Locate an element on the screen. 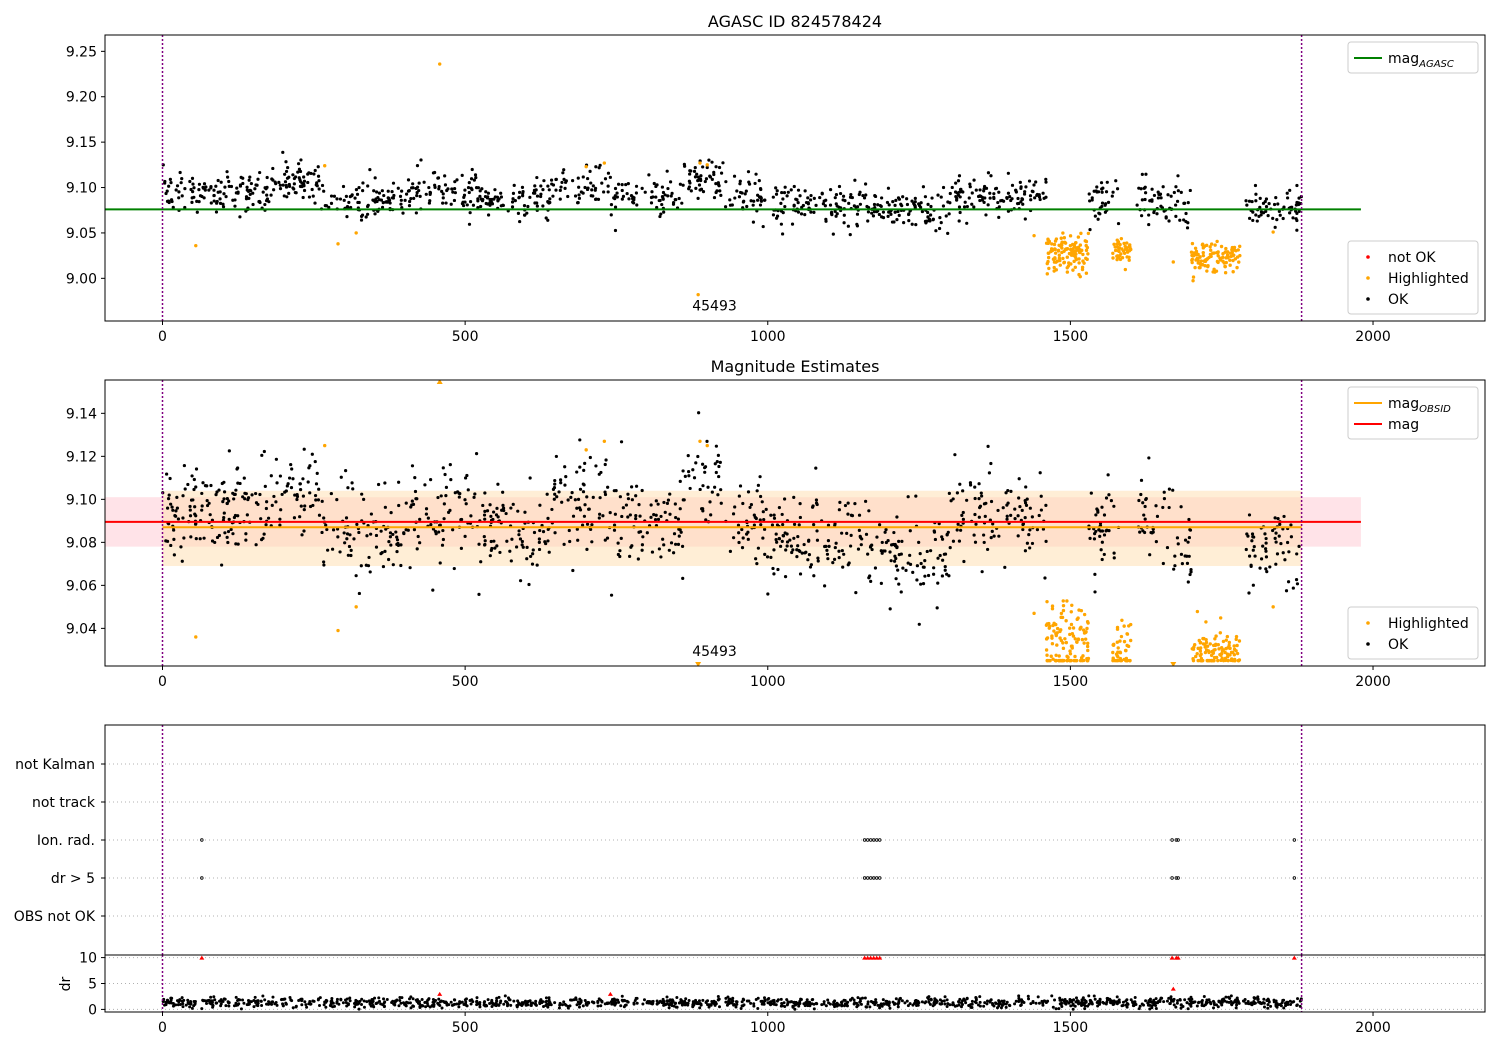 Image resolution: width=1500 pixels, height=1050 pixels. x-tick-label: 1000 is located at coordinates (768, 1028).